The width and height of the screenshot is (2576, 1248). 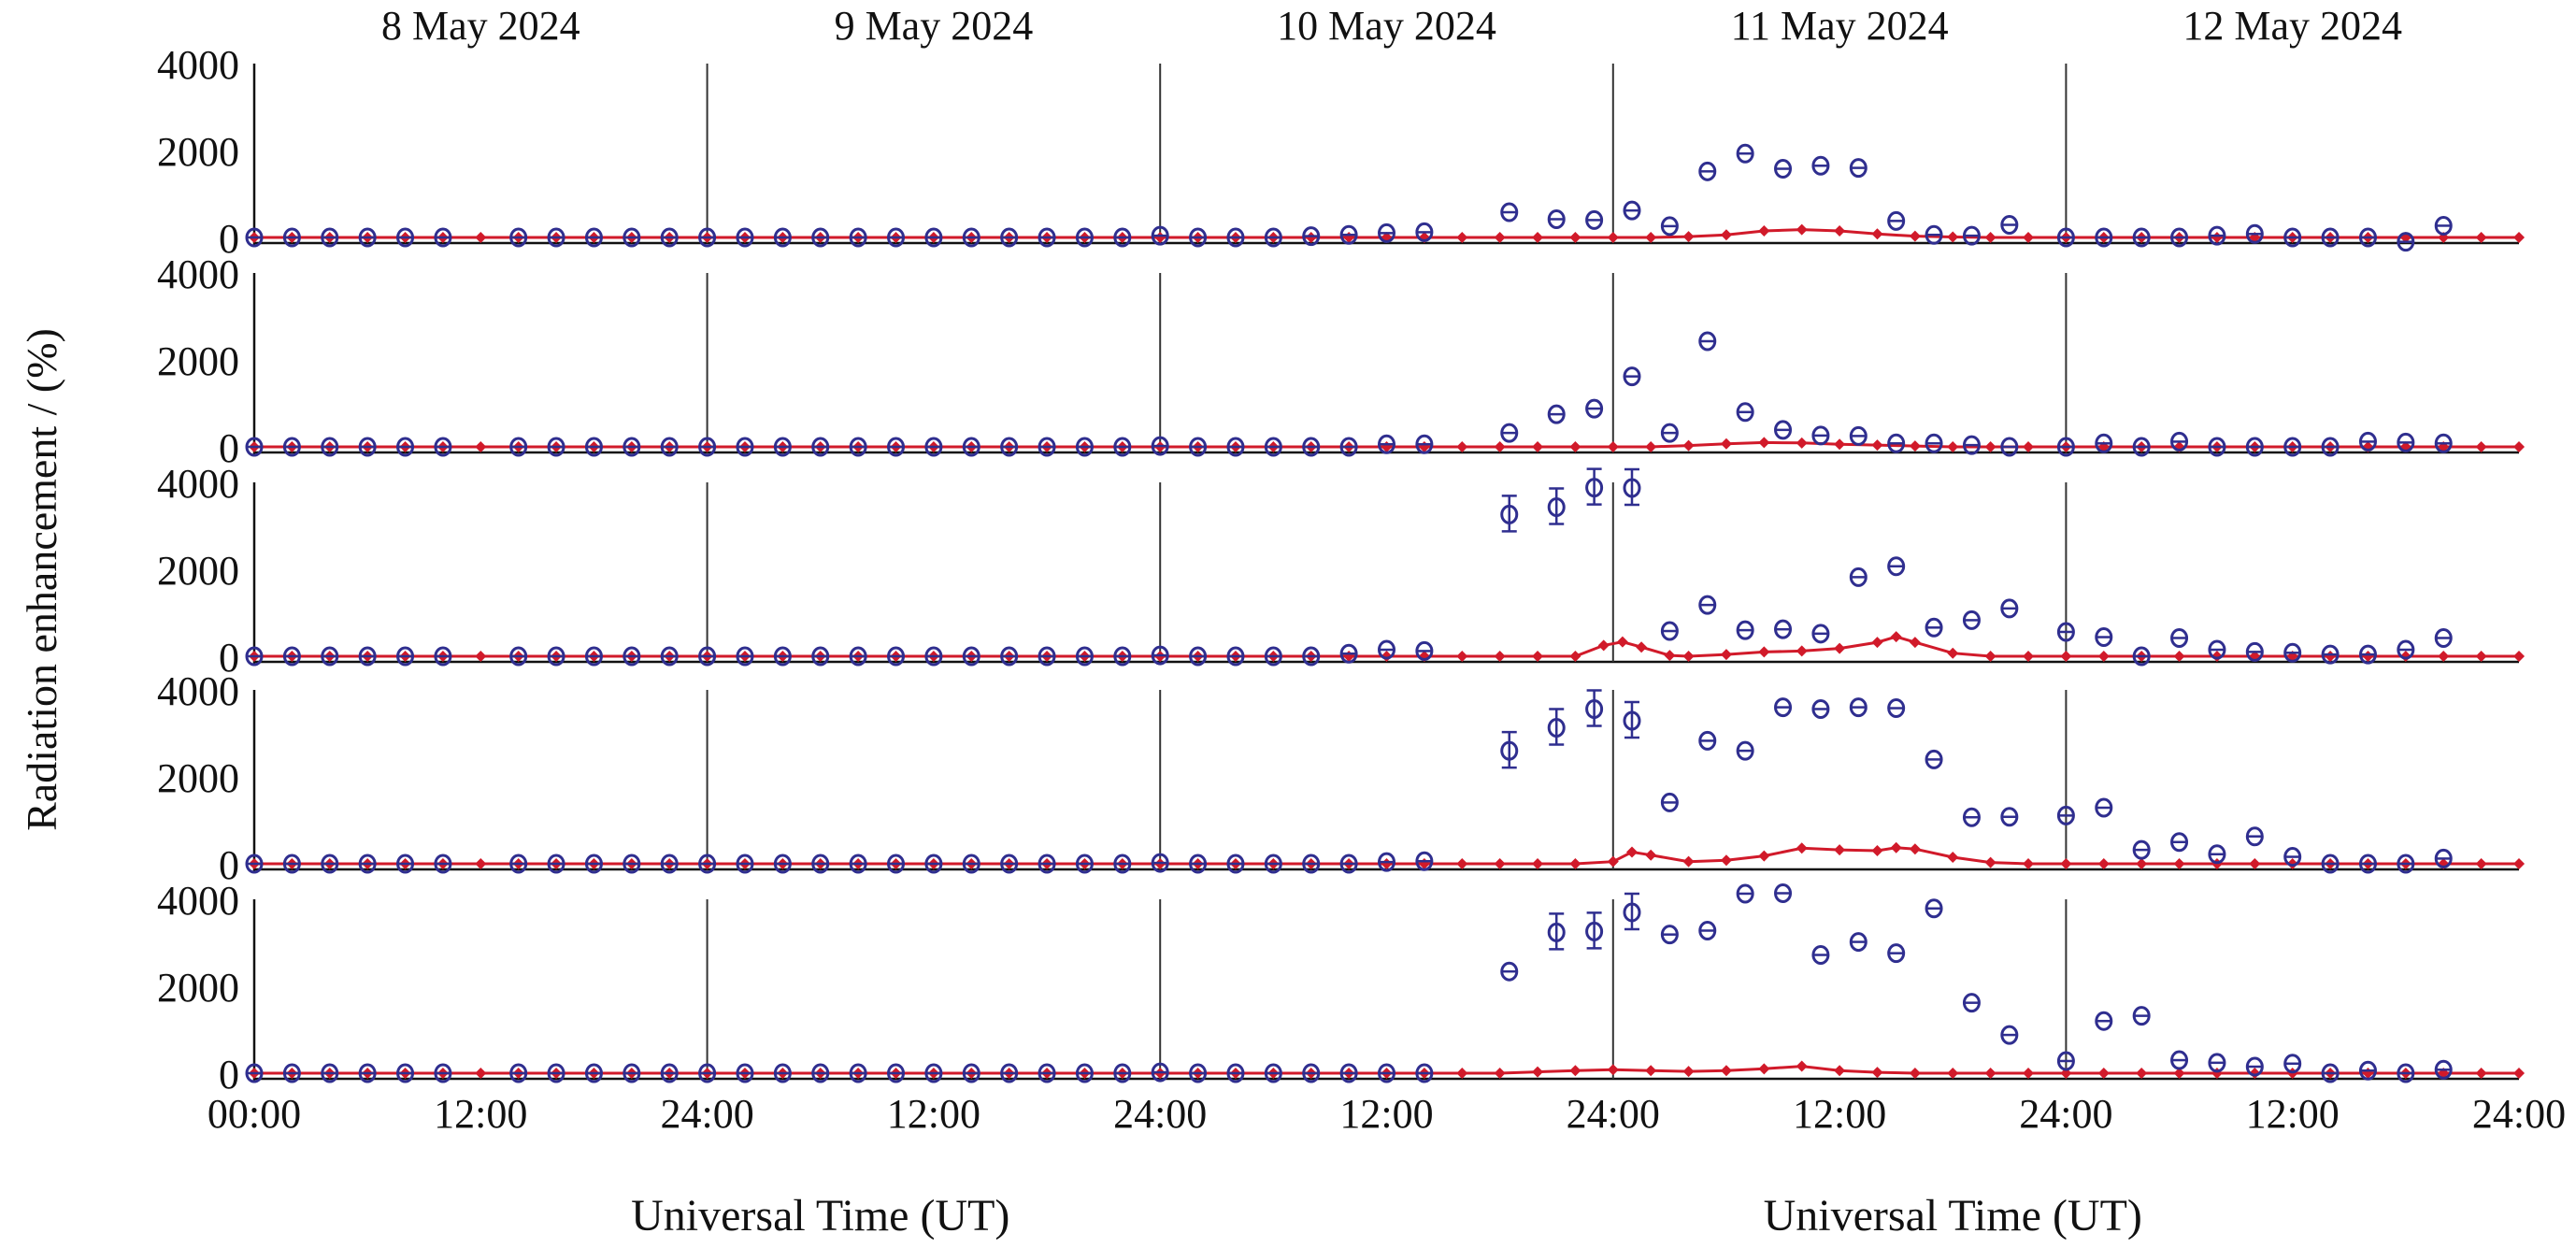 I want to click on day-label: 12 May 2024, so click(x=2292, y=26).